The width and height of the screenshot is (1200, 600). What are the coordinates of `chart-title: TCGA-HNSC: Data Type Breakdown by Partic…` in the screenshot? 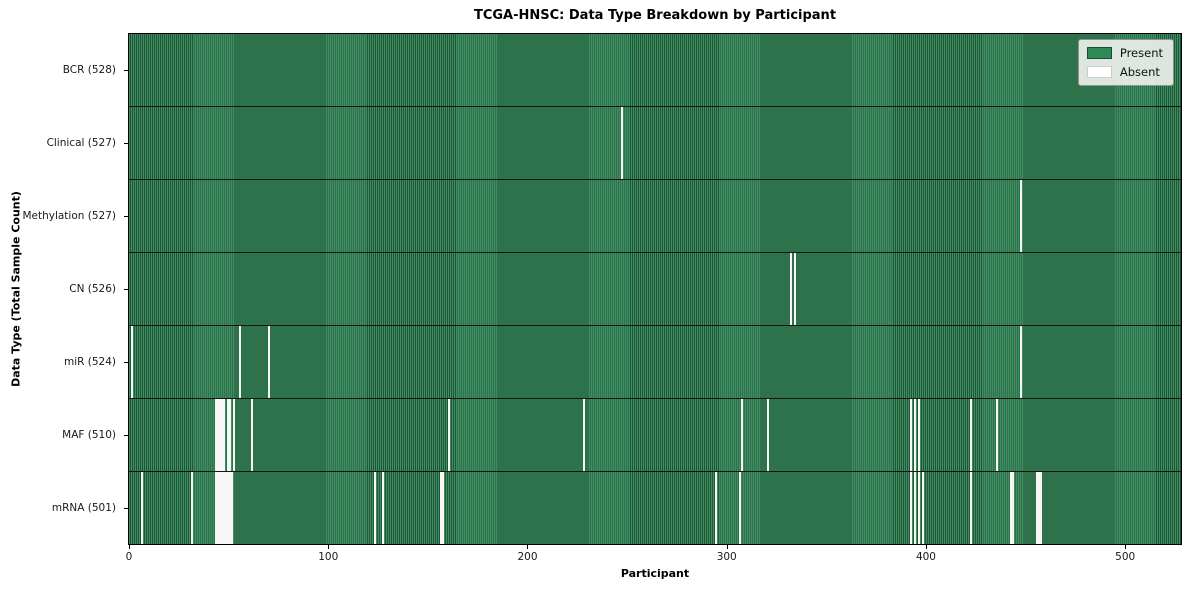 It's located at (655, 15).